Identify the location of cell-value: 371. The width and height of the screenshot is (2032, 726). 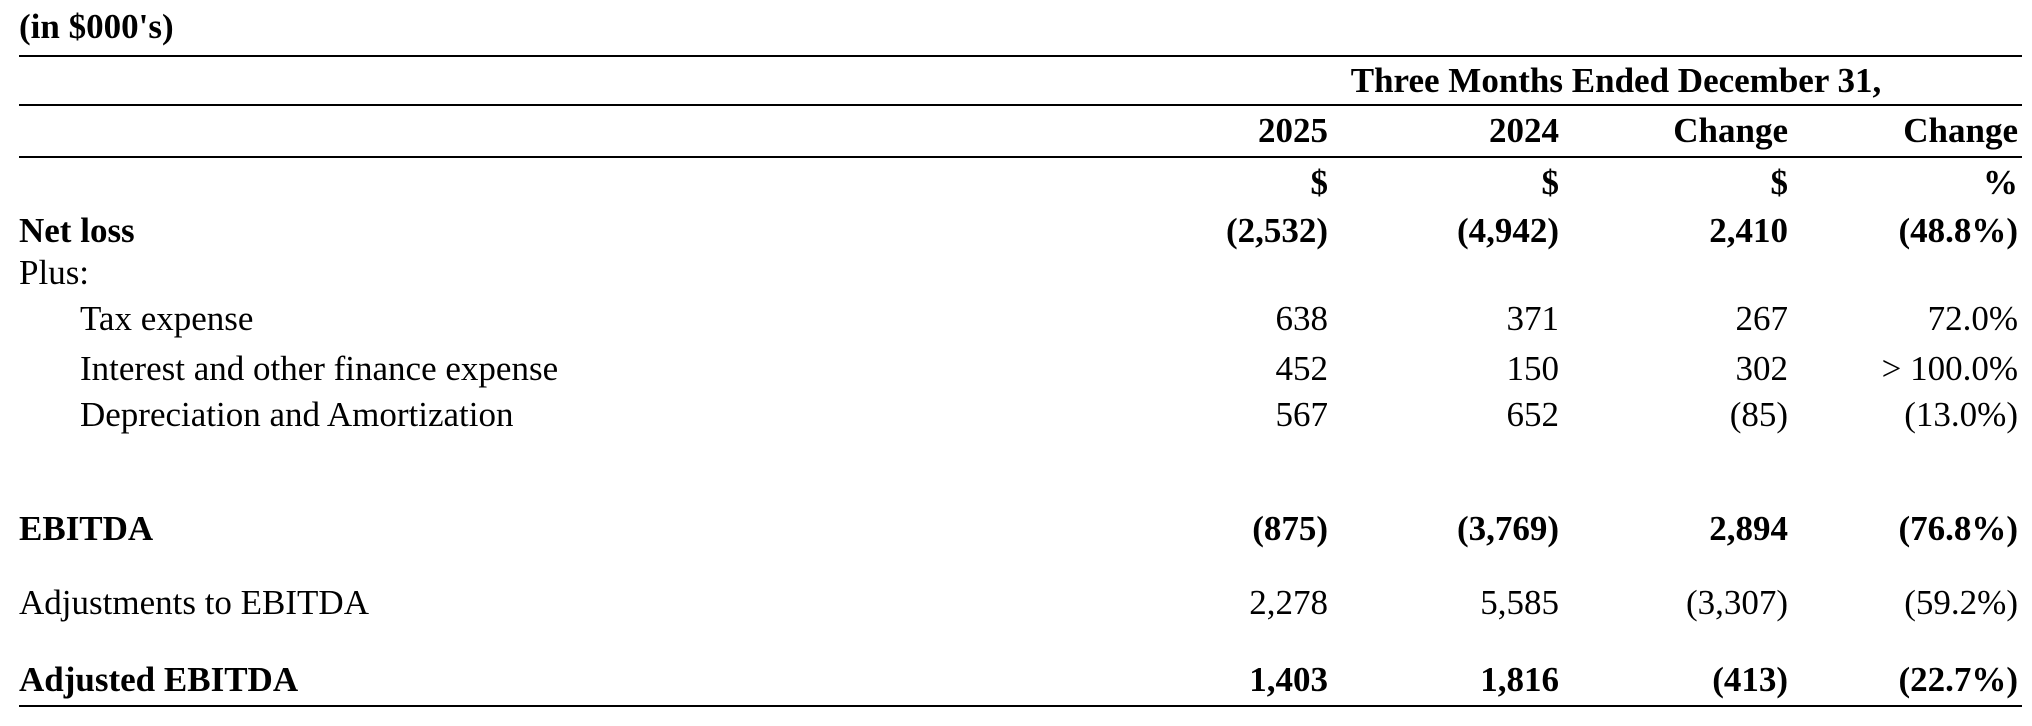
(1533, 318).